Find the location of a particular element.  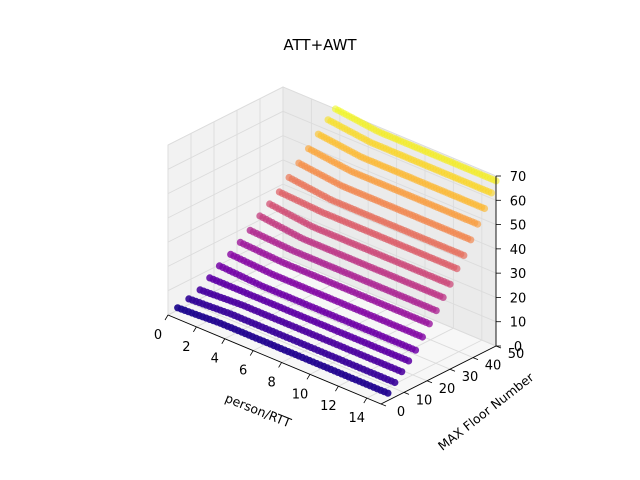

y-tick-label: 40 is located at coordinates (493, 366).